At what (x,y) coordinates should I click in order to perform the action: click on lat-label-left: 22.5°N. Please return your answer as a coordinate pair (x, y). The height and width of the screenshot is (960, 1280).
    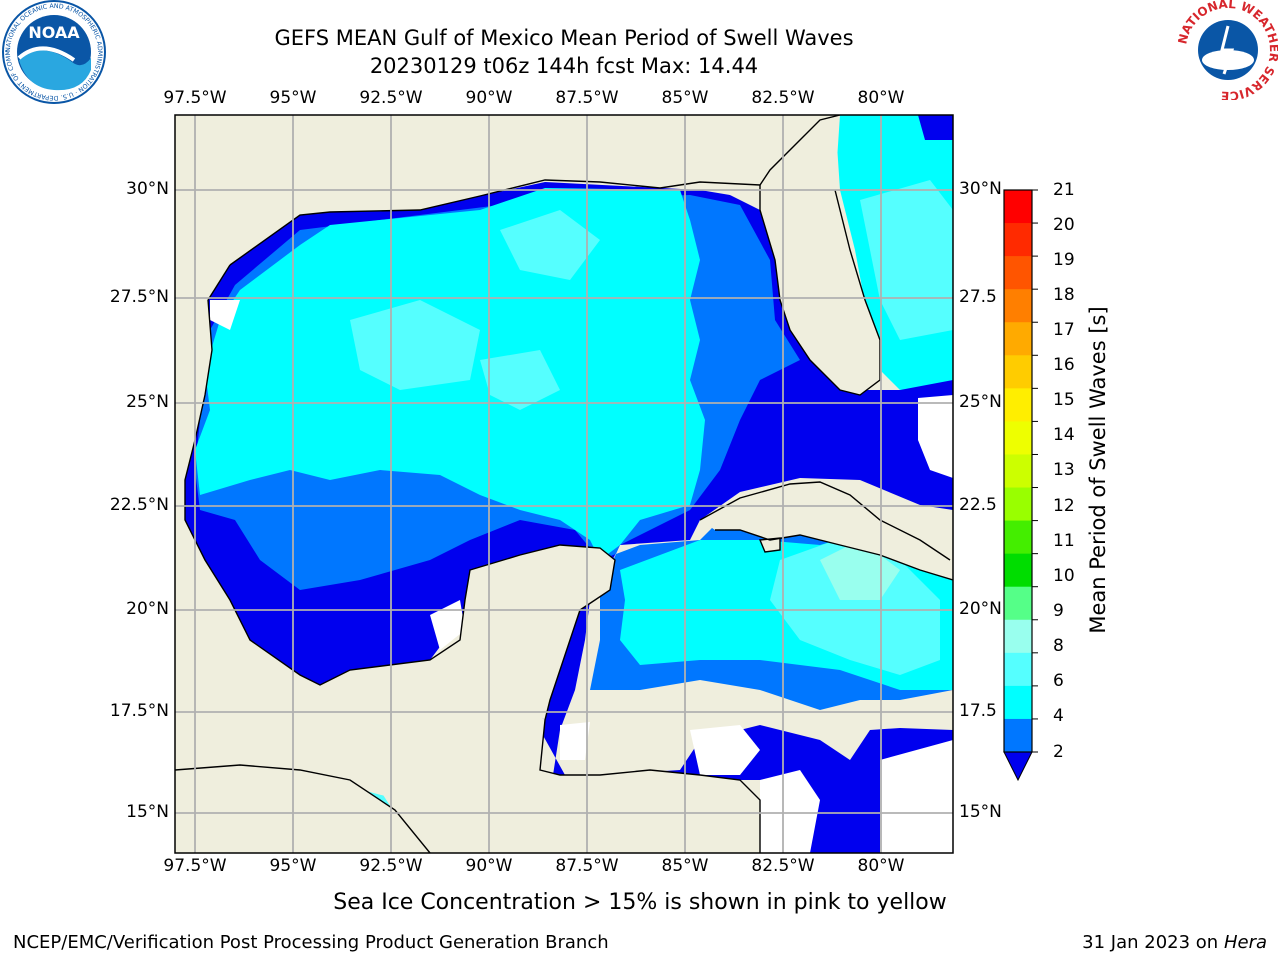
    Looking at the image, I should click on (139, 505).